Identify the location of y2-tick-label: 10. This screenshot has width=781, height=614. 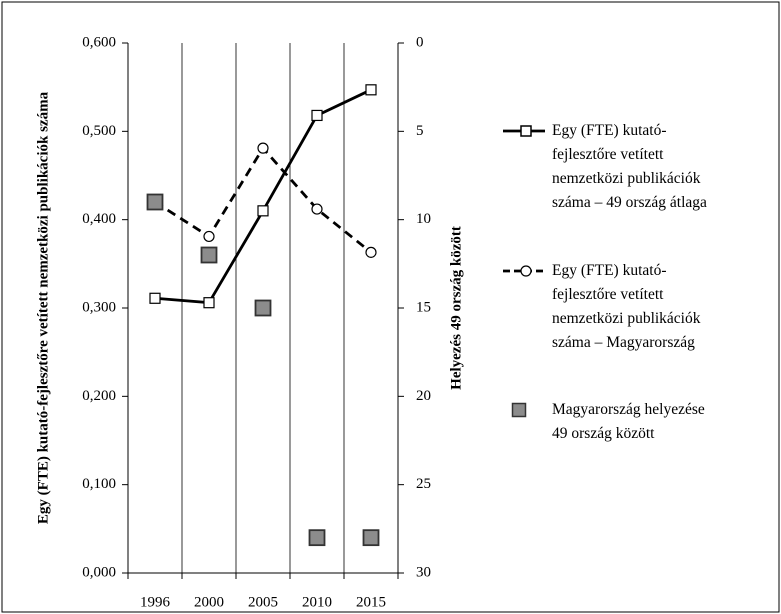
(423, 219).